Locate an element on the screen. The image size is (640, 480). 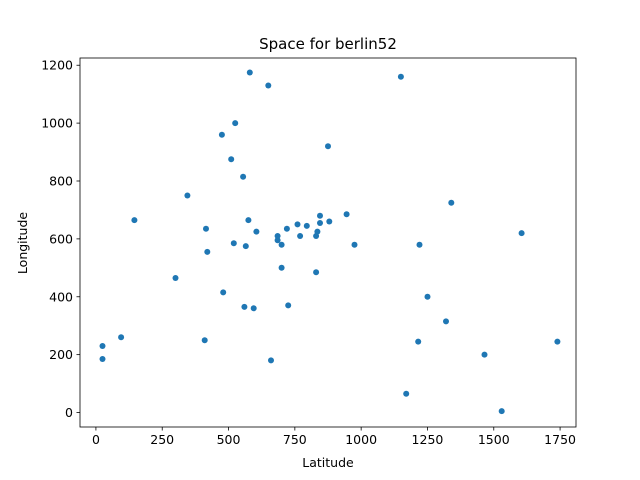
x-axis-label: Latitude is located at coordinates (328, 462).